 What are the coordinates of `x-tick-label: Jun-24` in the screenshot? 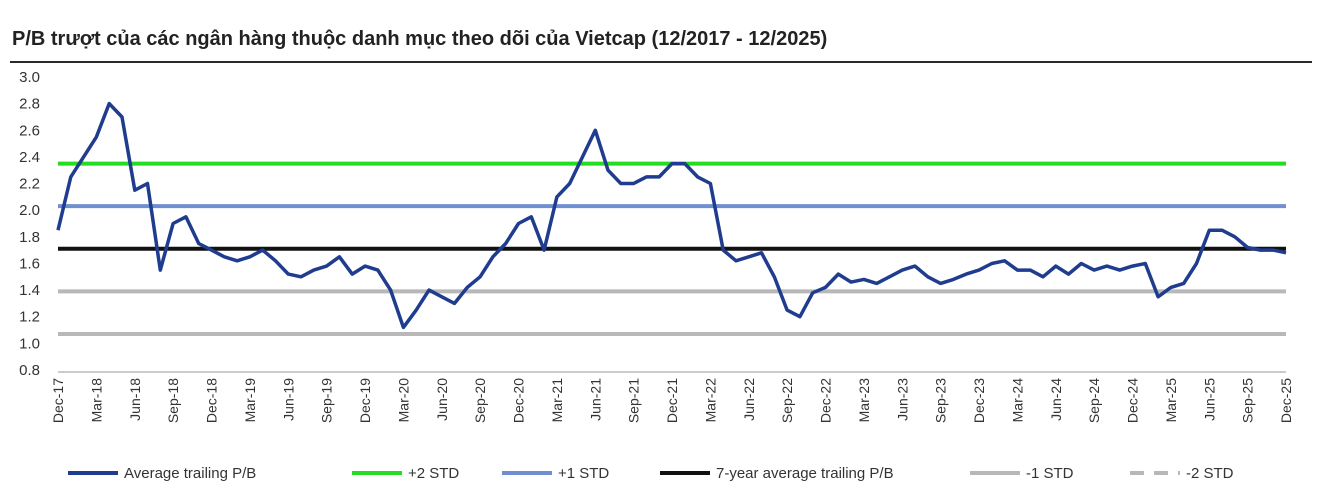 It's located at (1056, 399).